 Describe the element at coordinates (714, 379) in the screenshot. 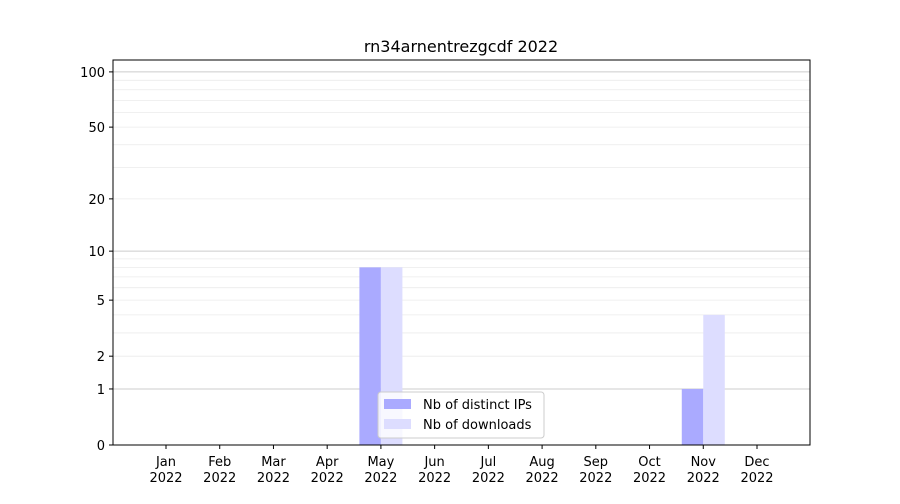

I see `bar-downloads` at that location.